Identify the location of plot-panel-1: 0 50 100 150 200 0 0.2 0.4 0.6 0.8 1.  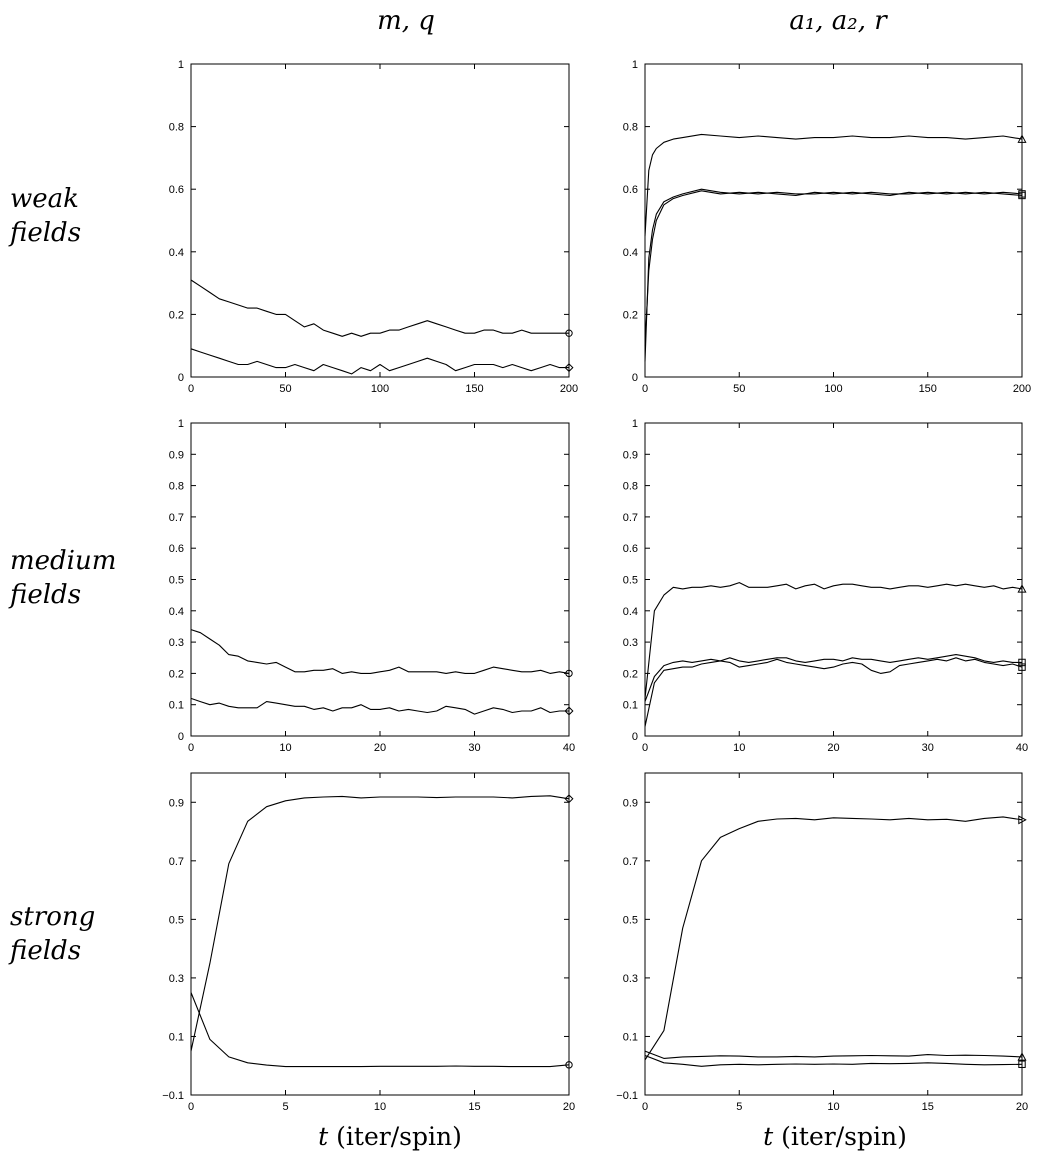
(373, 227).